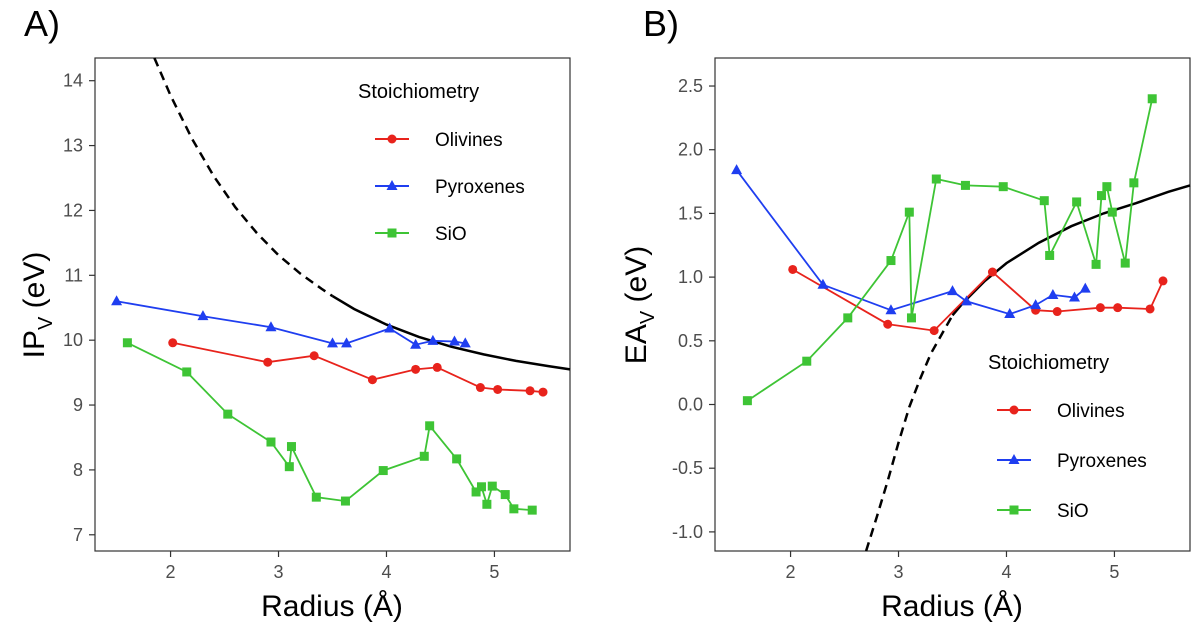 The image size is (1200, 636). What do you see at coordinates (332, 606) in the screenshot?
I see `panel-a-x-axis-title: Radius (Å)` at bounding box center [332, 606].